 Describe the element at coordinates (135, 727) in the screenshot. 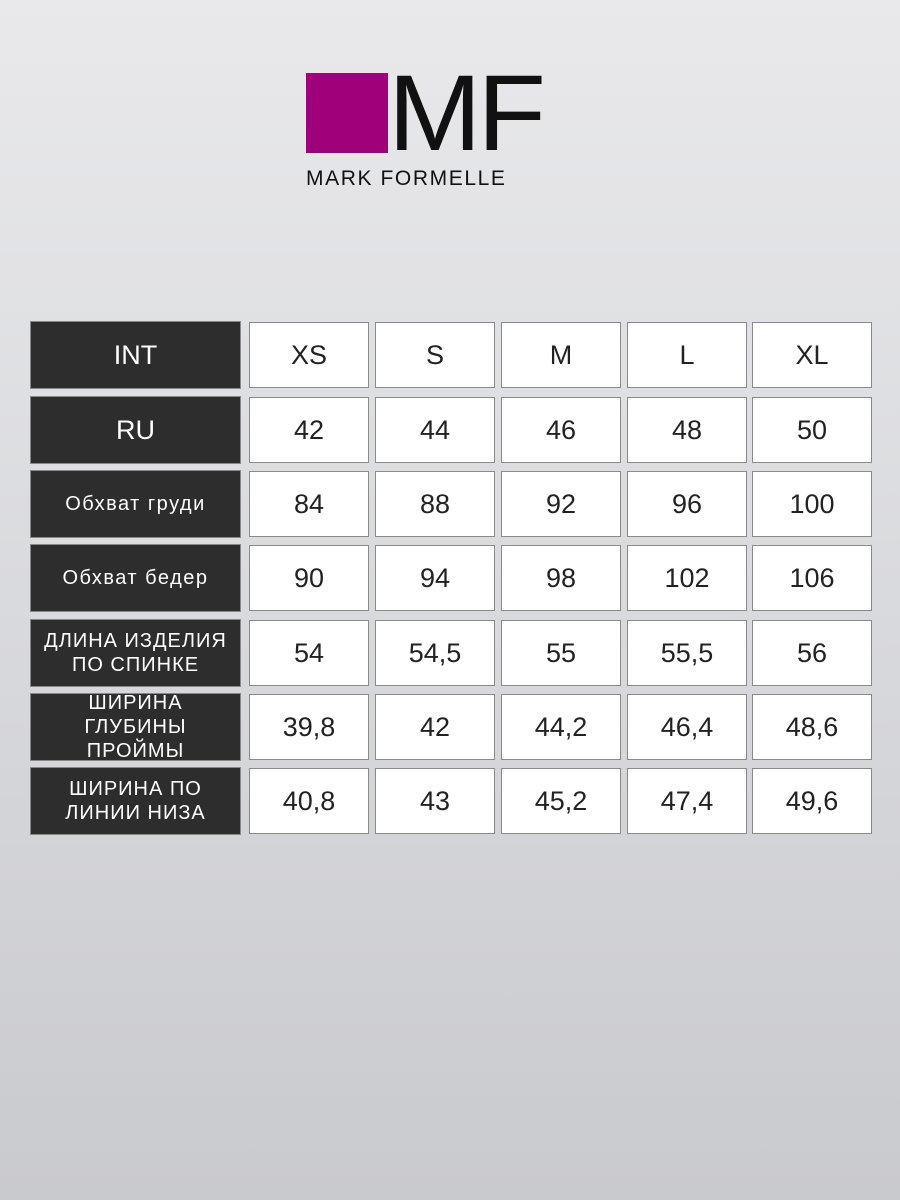

I see `row-label: ШИРИНА ГЛУБИНЫ ПРОЙМЫ` at that location.